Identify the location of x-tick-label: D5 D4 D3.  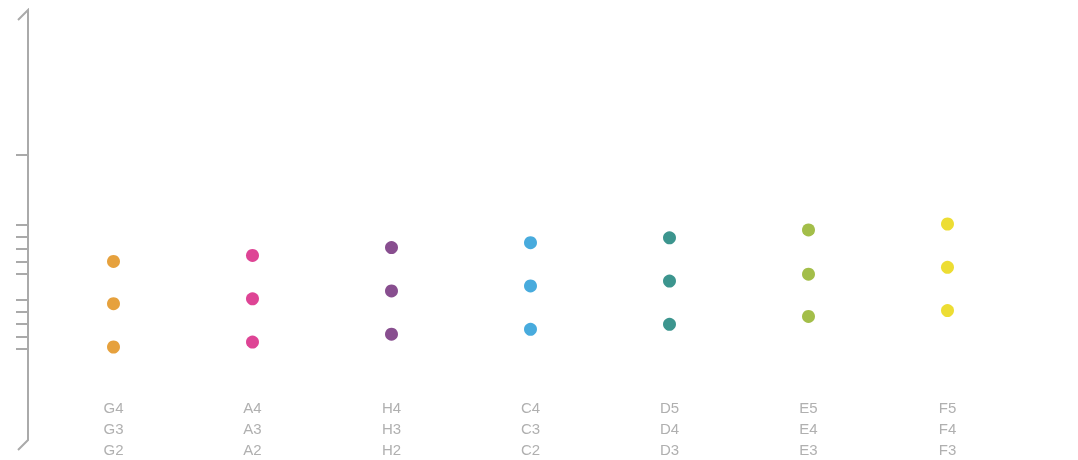
(669, 428).